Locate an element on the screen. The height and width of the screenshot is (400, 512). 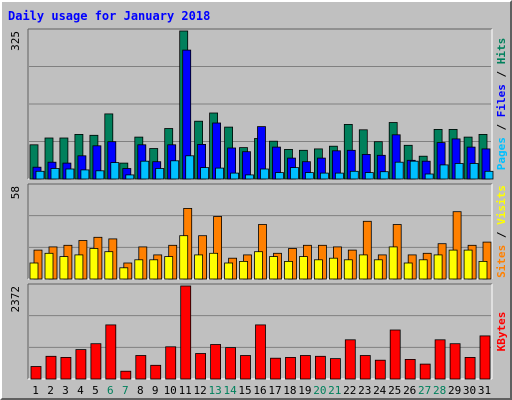
legend: Sites / Visits is located at coordinates (501, 231).